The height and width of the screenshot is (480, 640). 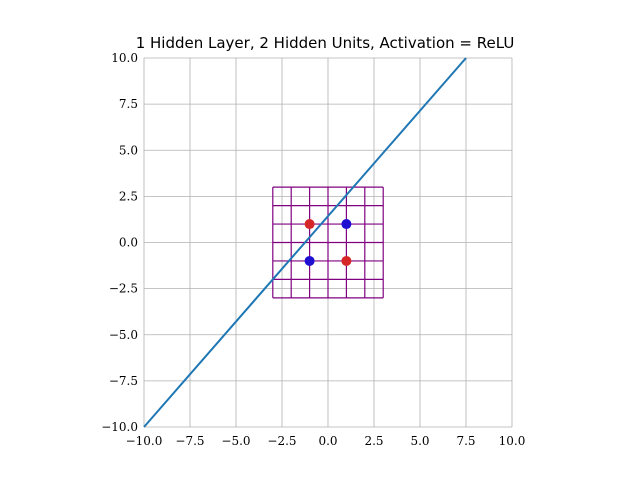 What do you see at coordinates (465, 441) in the screenshot?
I see `x-tick-label: 7.5` at bounding box center [465, 441].